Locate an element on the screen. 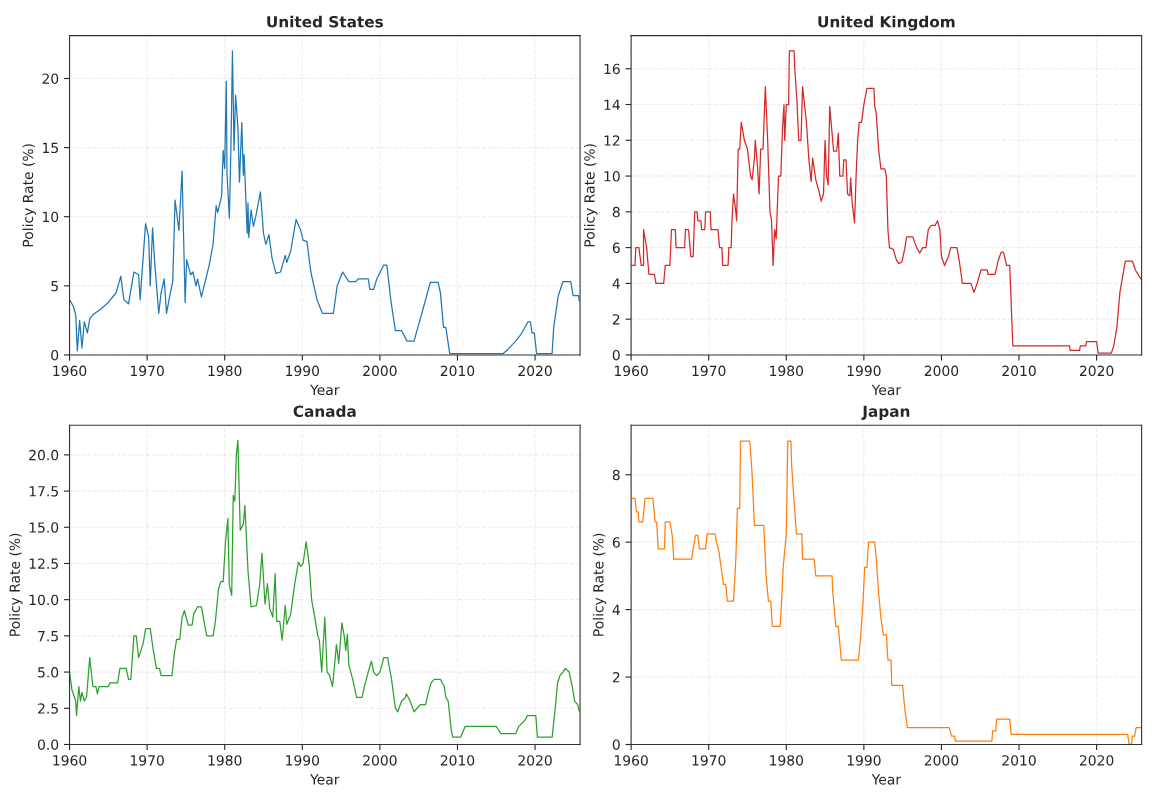 This screenshot has height=792, width=1159. y-tick-label: 5 is located at coordinates (54, 286).